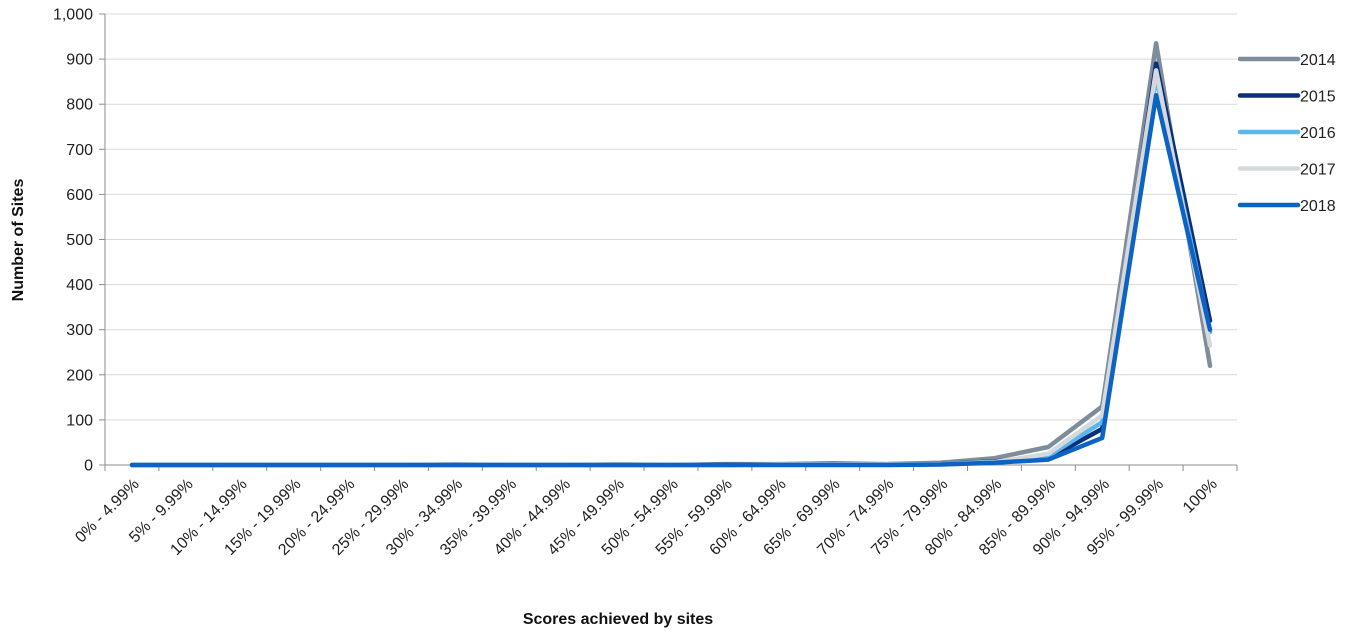  What do you see at coordinates (79, 375) in the screenshot?
I see `y-tick-label: 200` at bounding box center [79, 375].